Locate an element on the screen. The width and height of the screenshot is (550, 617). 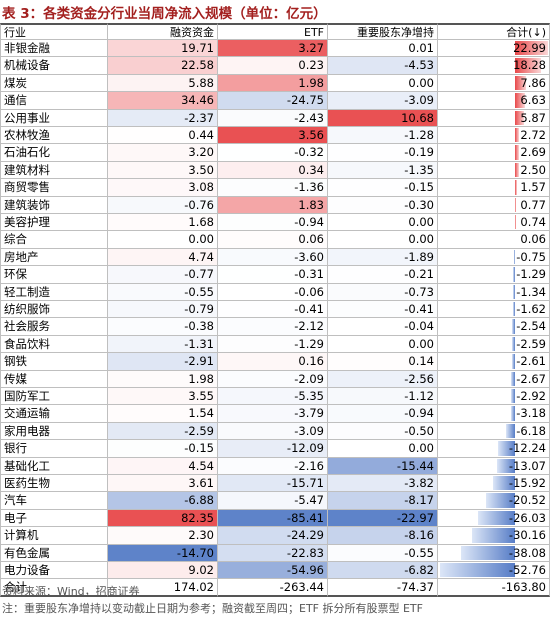
row-label: 医药生物 is located at coordinates (54, 484).